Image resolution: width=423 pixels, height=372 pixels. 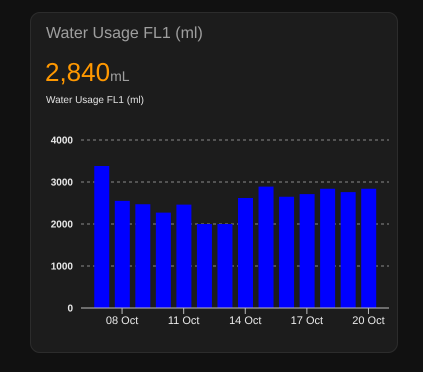 What do you see at coordinates (124, 34) in the screenshot?
I see `chart-subtitle: Water Usage FL1 (ml)` at bounding box center [124, 34].